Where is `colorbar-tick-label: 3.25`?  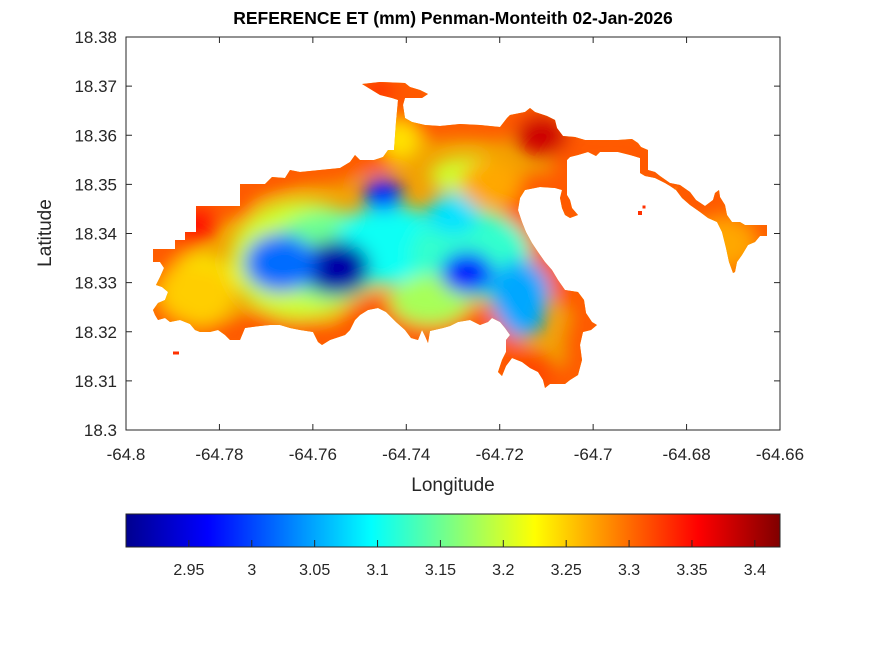
colorbar-tick-label: 3.25 is located at coordinates (566, 570).